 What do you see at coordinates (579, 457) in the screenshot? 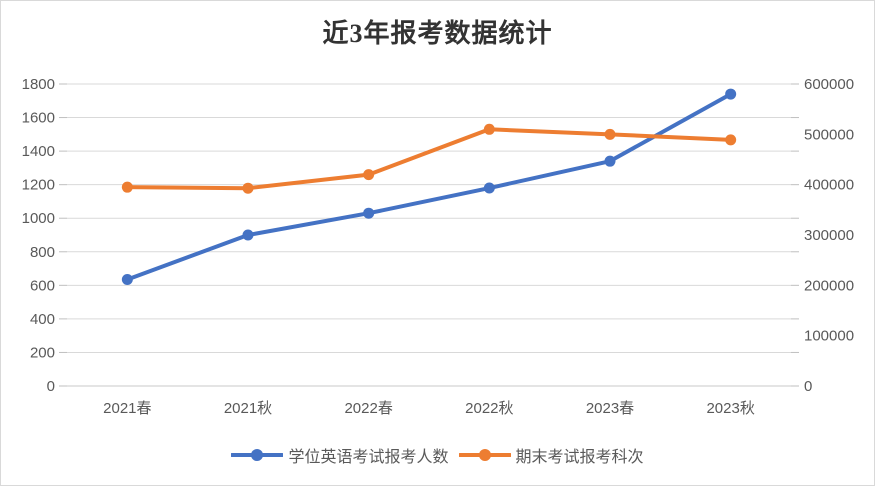
I see `legend-label: 期末考试报考科次` at bounding box center [579, 457].